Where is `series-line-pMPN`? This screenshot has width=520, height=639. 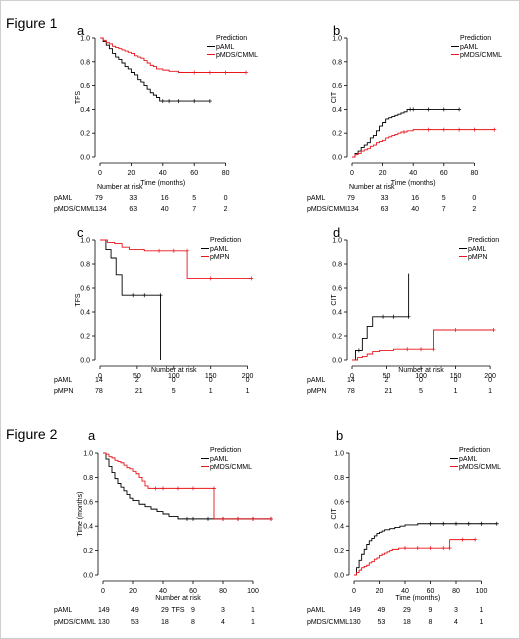 series-line-pMPN is located at coordinates (176, 259).